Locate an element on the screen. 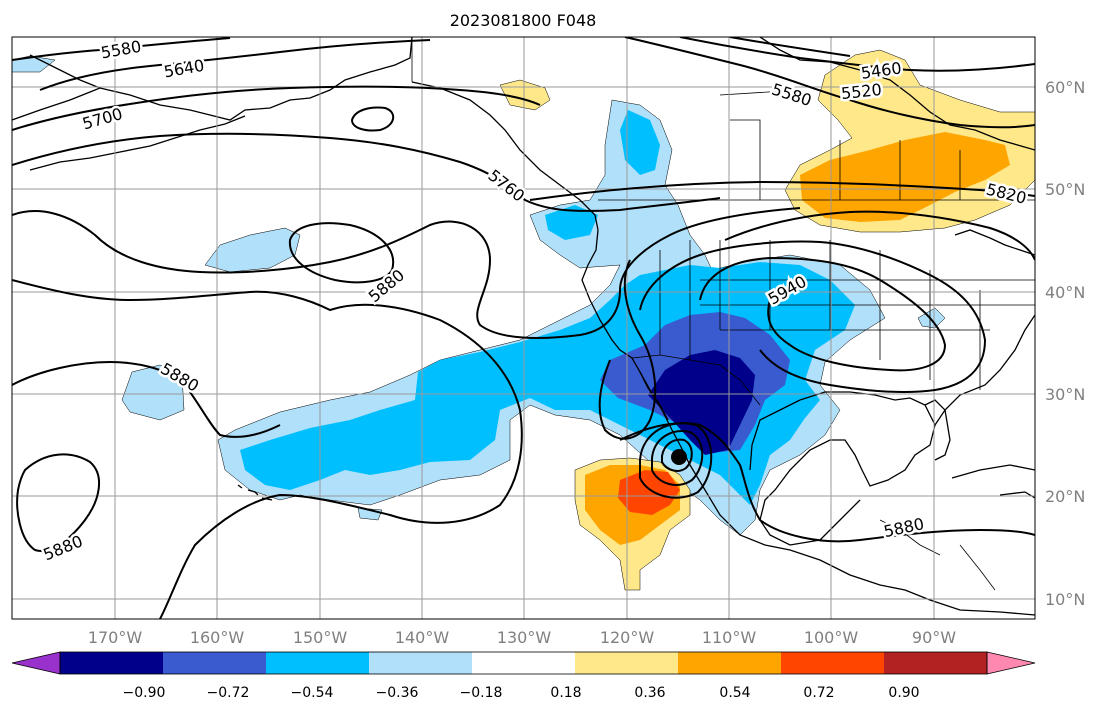  colorbar-tick-label: −0.18 is located at coordinates (481, 693).